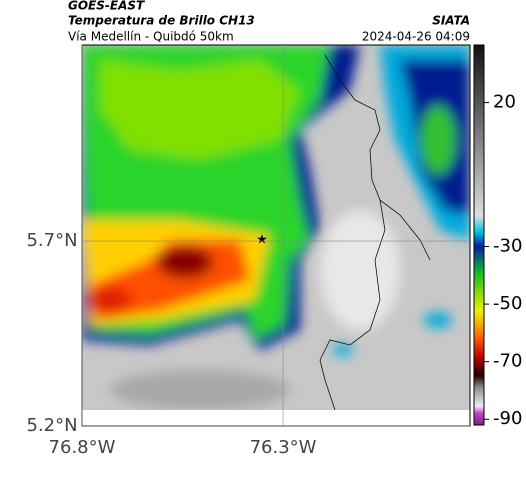 This screenshot has height=491, width=526. I want to click on colorbar-tick-label: -70, so click(507, 361).